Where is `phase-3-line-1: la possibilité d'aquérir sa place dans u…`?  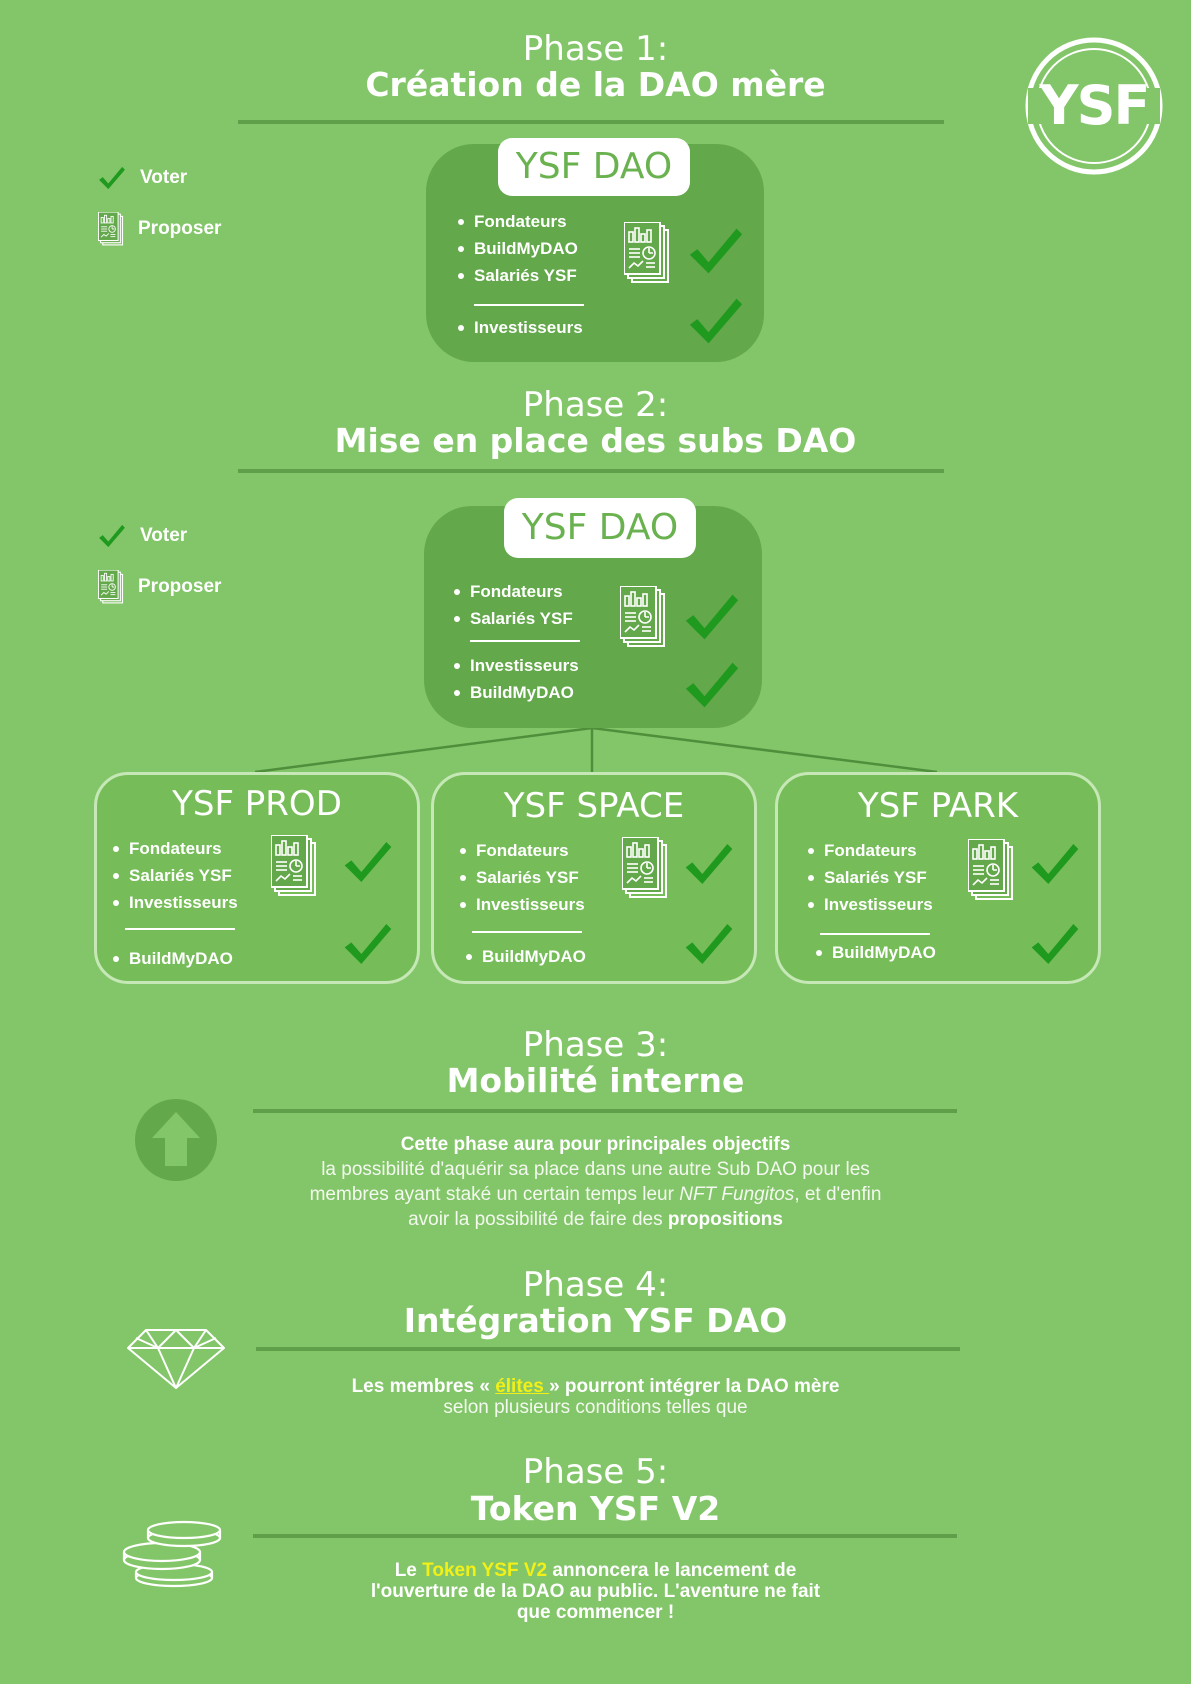
phase-3-line-1: la possibilité d'aquérir sa place dans u… is located at coordinates (595, 1169).